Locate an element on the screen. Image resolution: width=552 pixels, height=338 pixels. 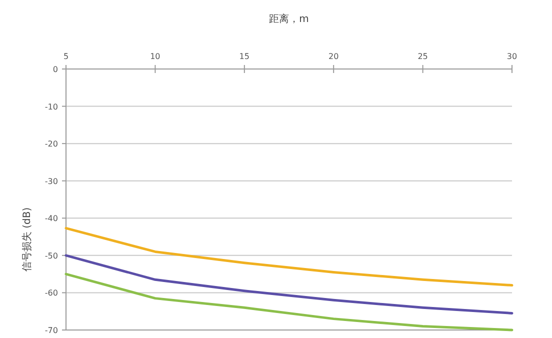
y-axis-title: 信号损失 (dB) is located at coordinates (27, 239).